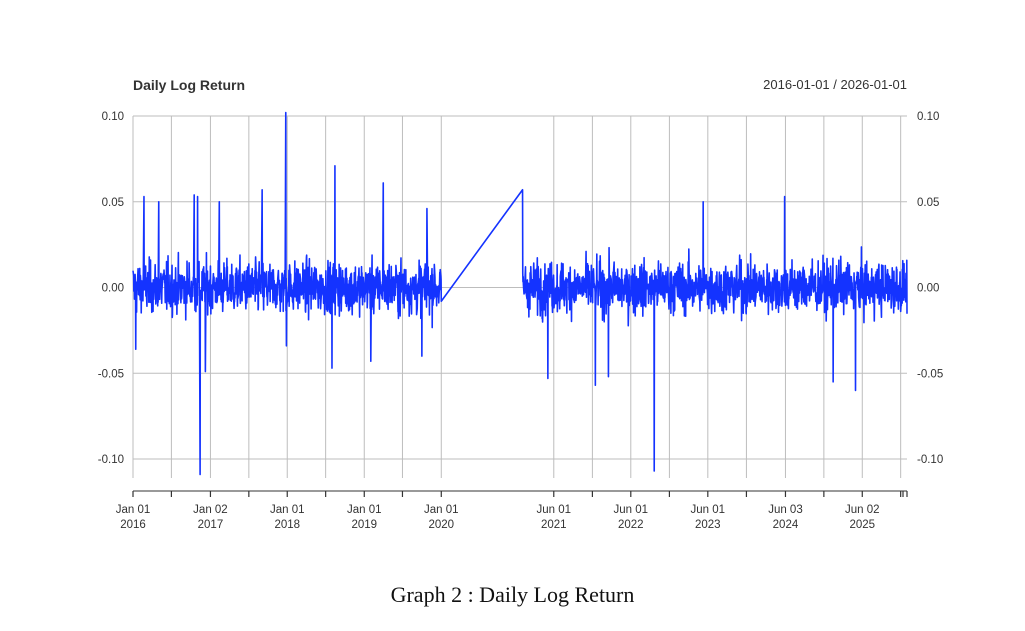 The height and width of the screenshot is (631, 1025). Describe the element at coordinates (862, 525) in the screenshot. I see `x-tick-label-year: 2025` at that location.